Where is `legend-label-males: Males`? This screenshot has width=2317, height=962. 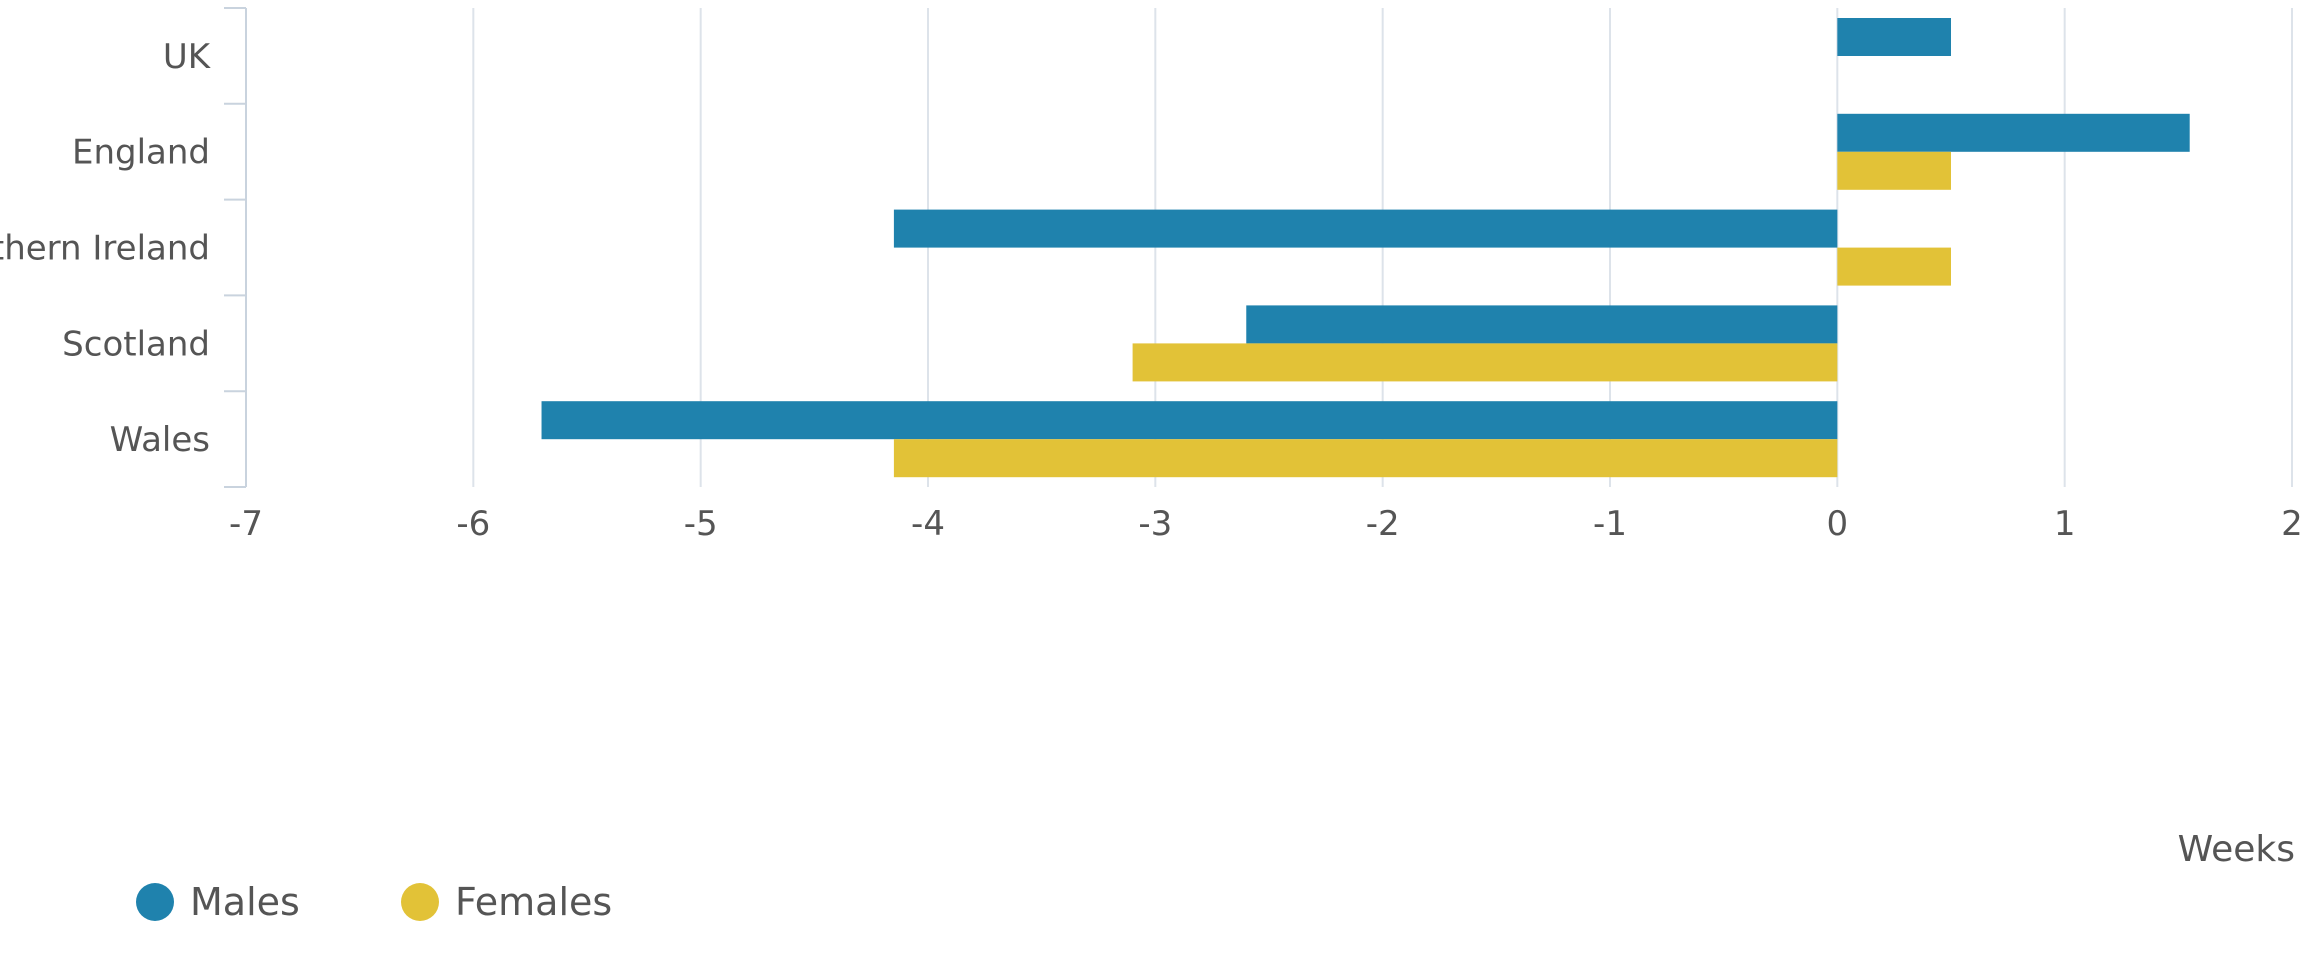
legend-label-males: Males is located at coordinates (245, 902).